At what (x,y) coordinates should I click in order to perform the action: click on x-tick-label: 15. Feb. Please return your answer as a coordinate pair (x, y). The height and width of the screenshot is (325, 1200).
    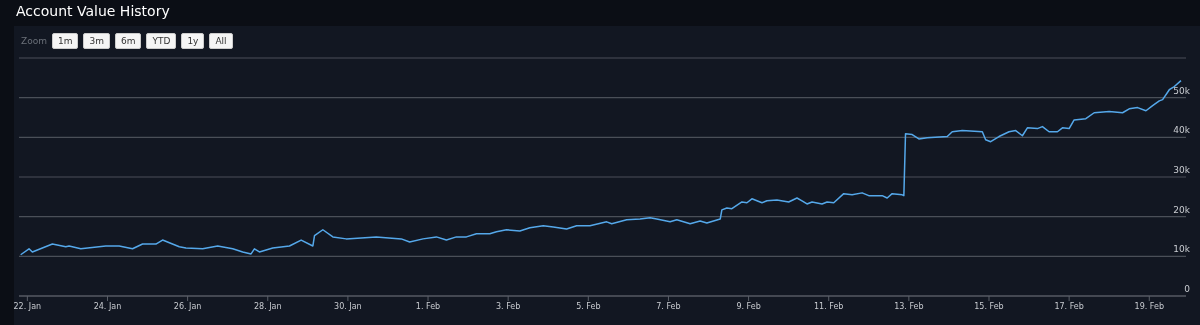
    Looking at the image, I should click on (989, 306).